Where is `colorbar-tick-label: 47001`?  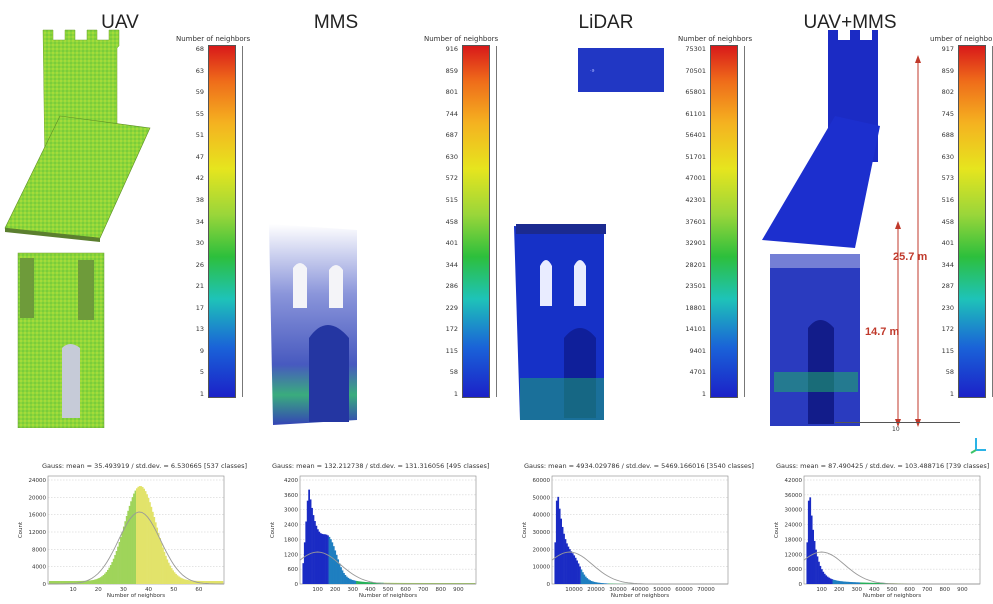 colorbar-tick-label: 47001 is located at coordinates (695, 178).